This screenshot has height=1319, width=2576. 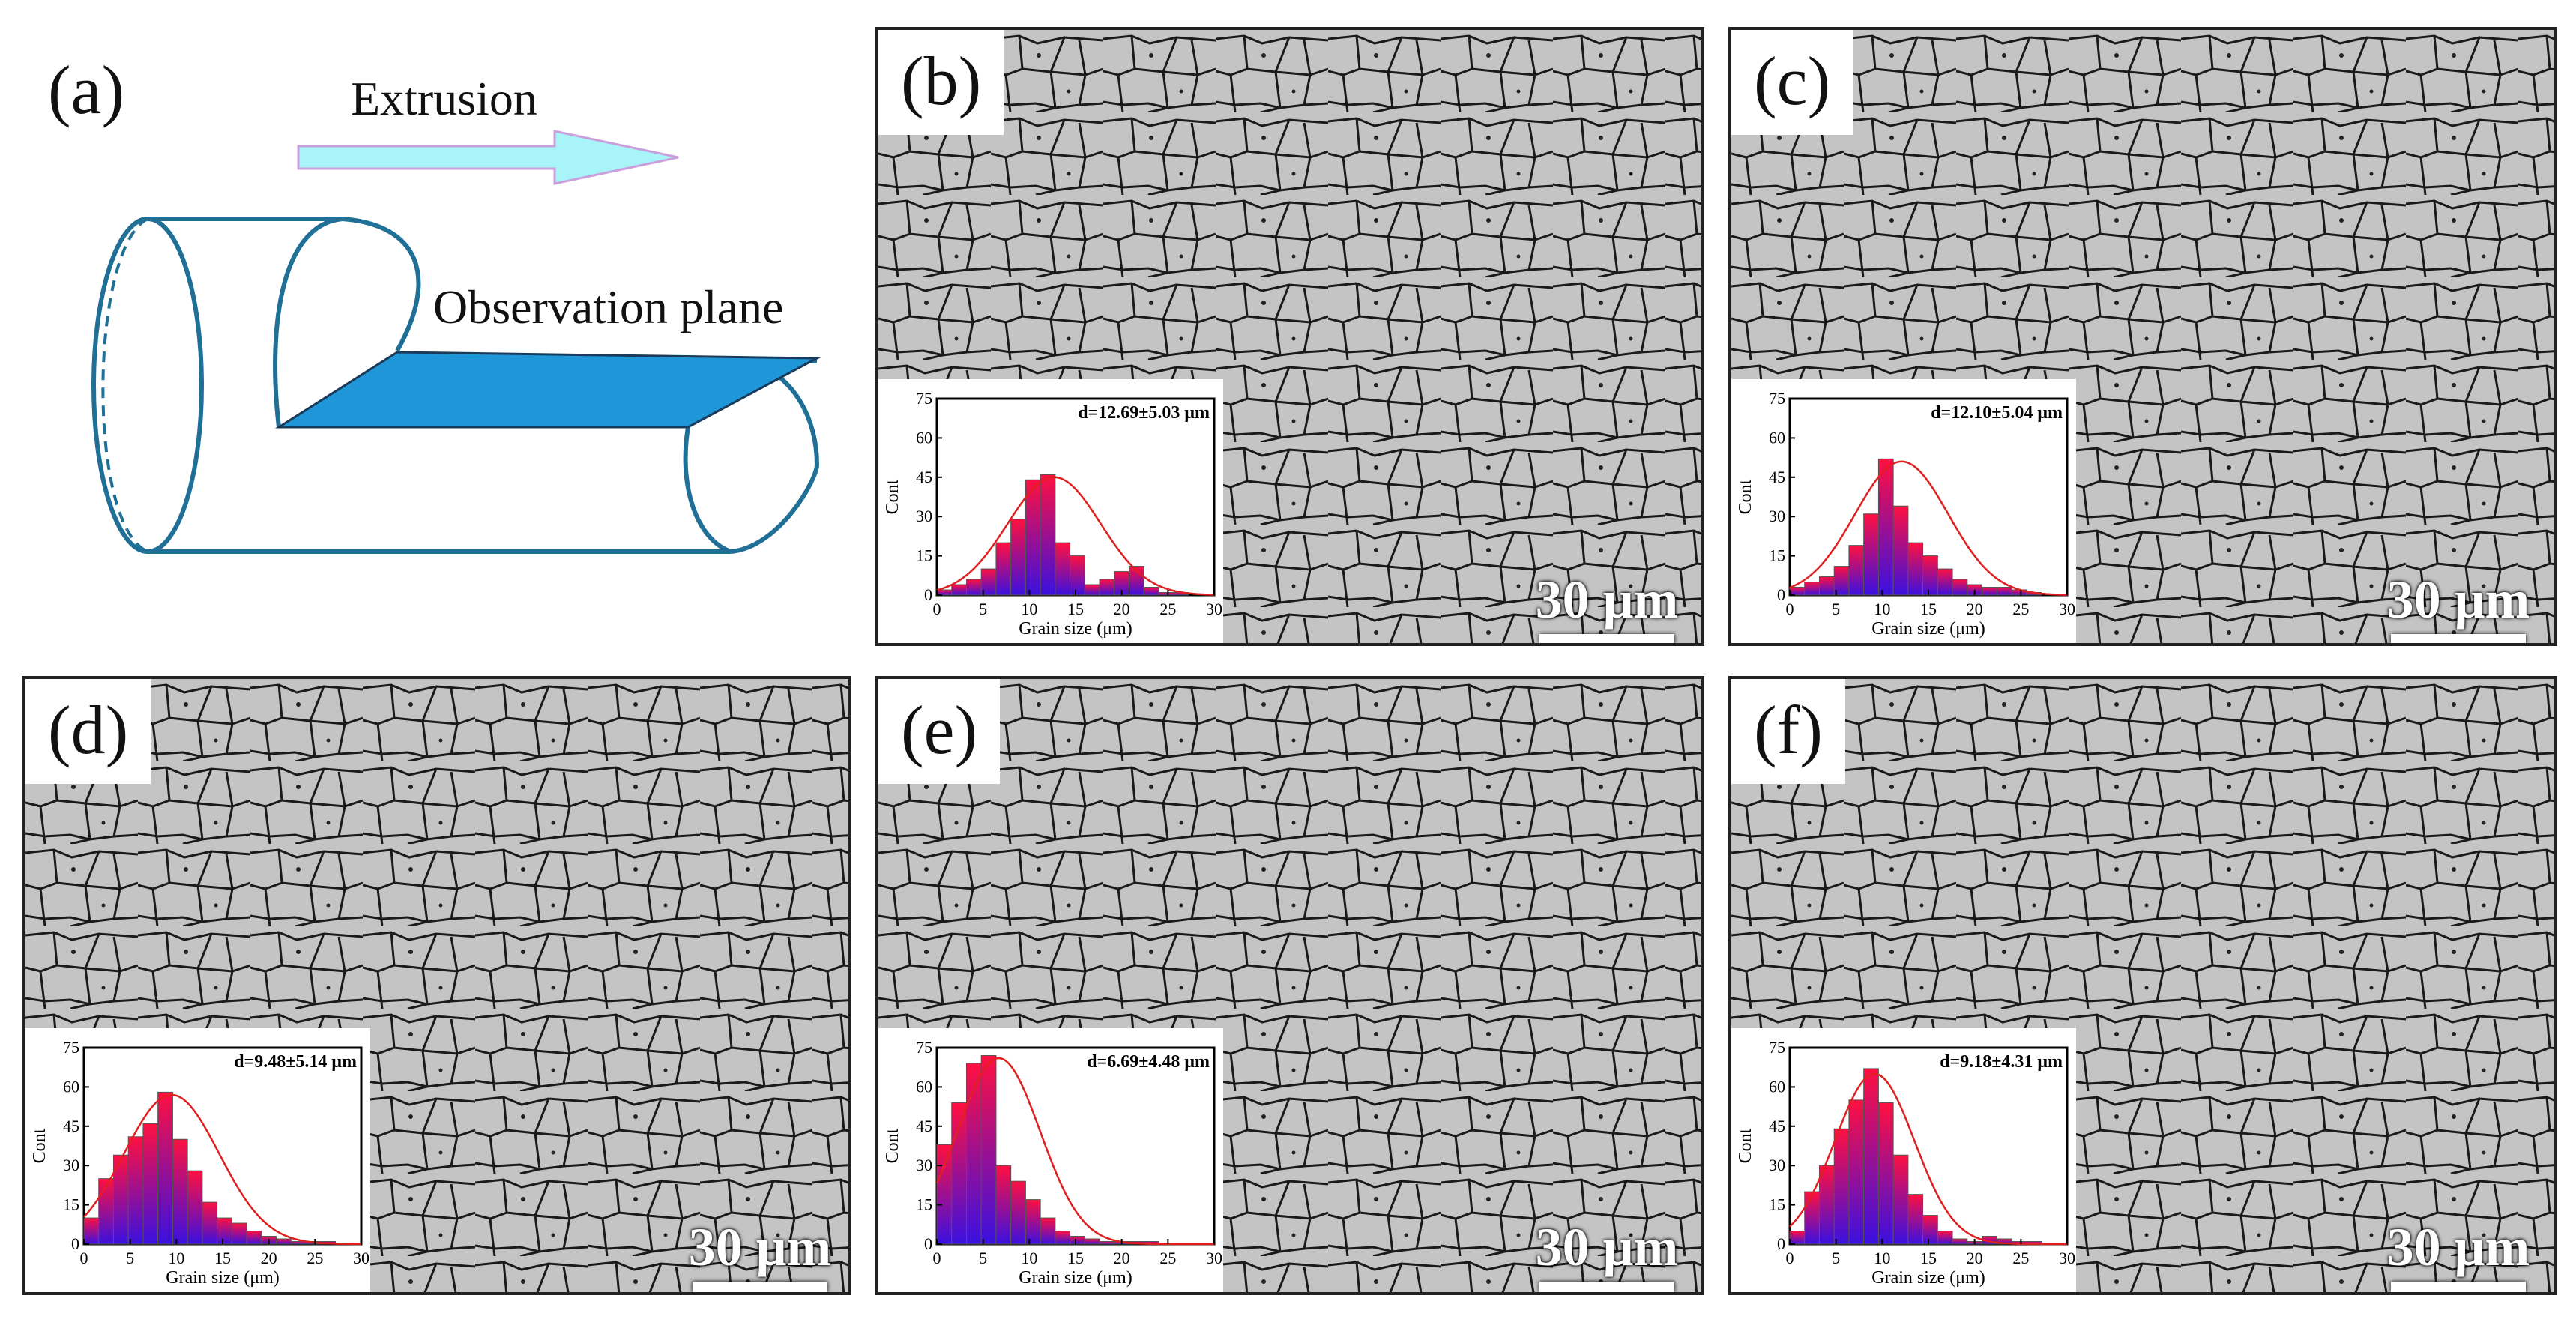 I want to click on cylinder-outline, so click(x=455, y=385).